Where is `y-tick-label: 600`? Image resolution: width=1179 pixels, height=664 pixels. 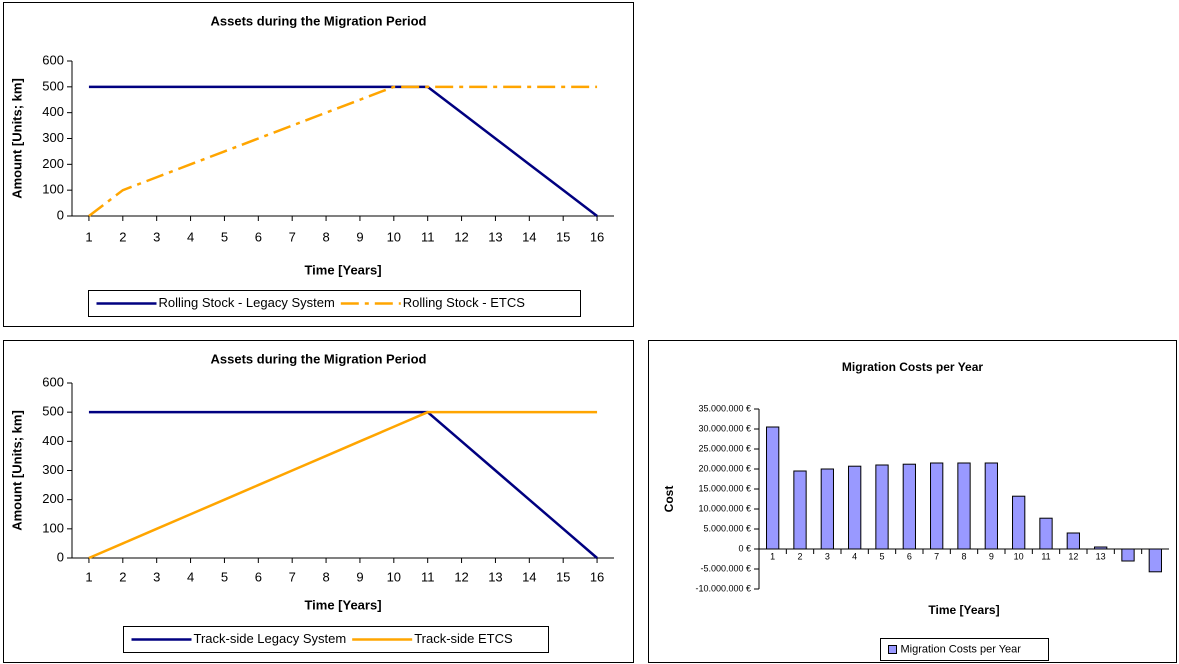
y-tick-label: 600 is located at coordinates (53, 59).